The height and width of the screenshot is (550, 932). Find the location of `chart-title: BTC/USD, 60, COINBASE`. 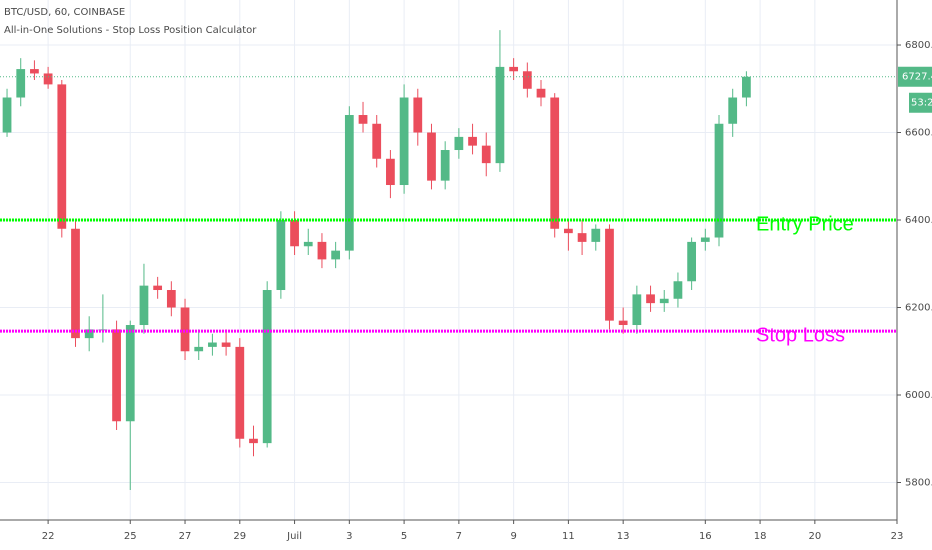

chart-title: BTC/USD, 60, COINBASE is located at coordinates (64, 12).